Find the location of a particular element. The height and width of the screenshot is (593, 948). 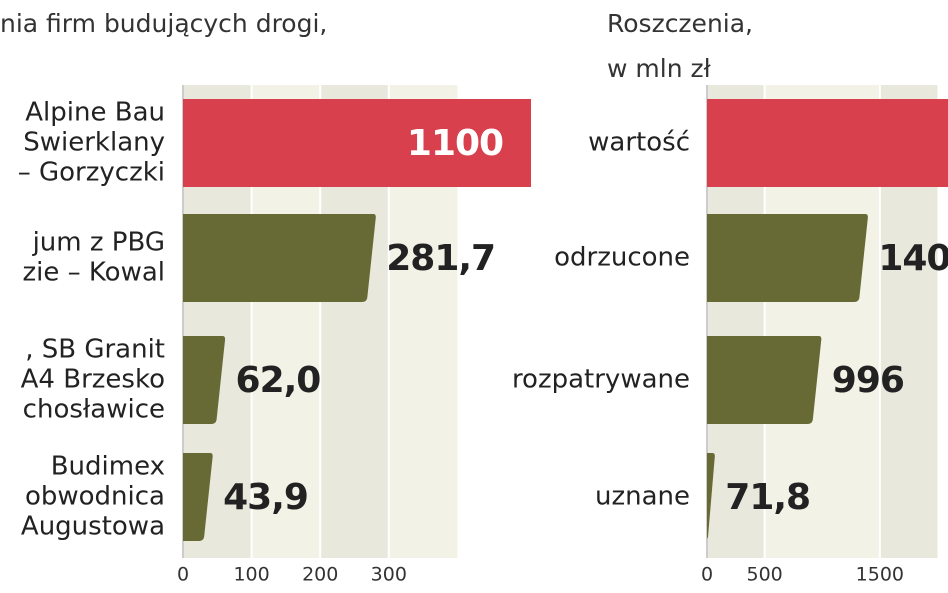

category-label: – Gorzyczki is located at coordinates (91, 173).